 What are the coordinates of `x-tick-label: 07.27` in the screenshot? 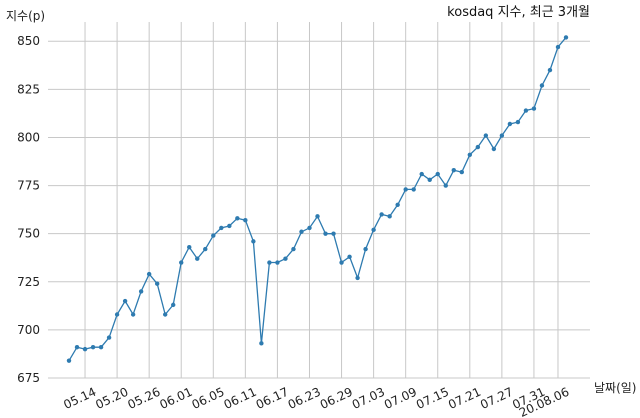 It's located at (496, 398).